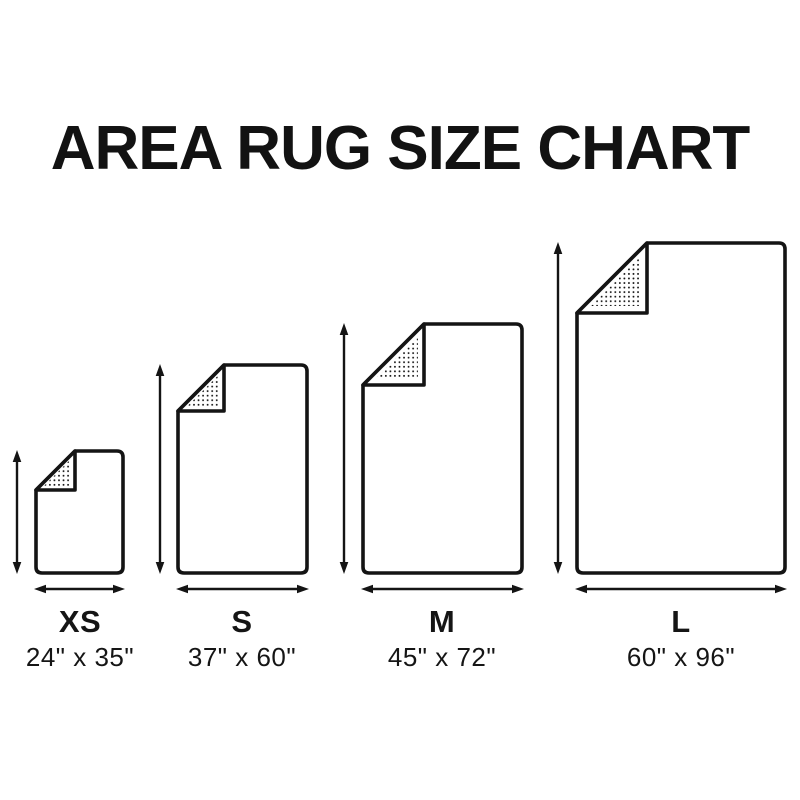 This screenshot has height=800, width=800. What do you see at coordinates (242, 657) in the screenshot?
I see `size-dimensions-s: 37" x 60"` at bounding box center [242, 657].